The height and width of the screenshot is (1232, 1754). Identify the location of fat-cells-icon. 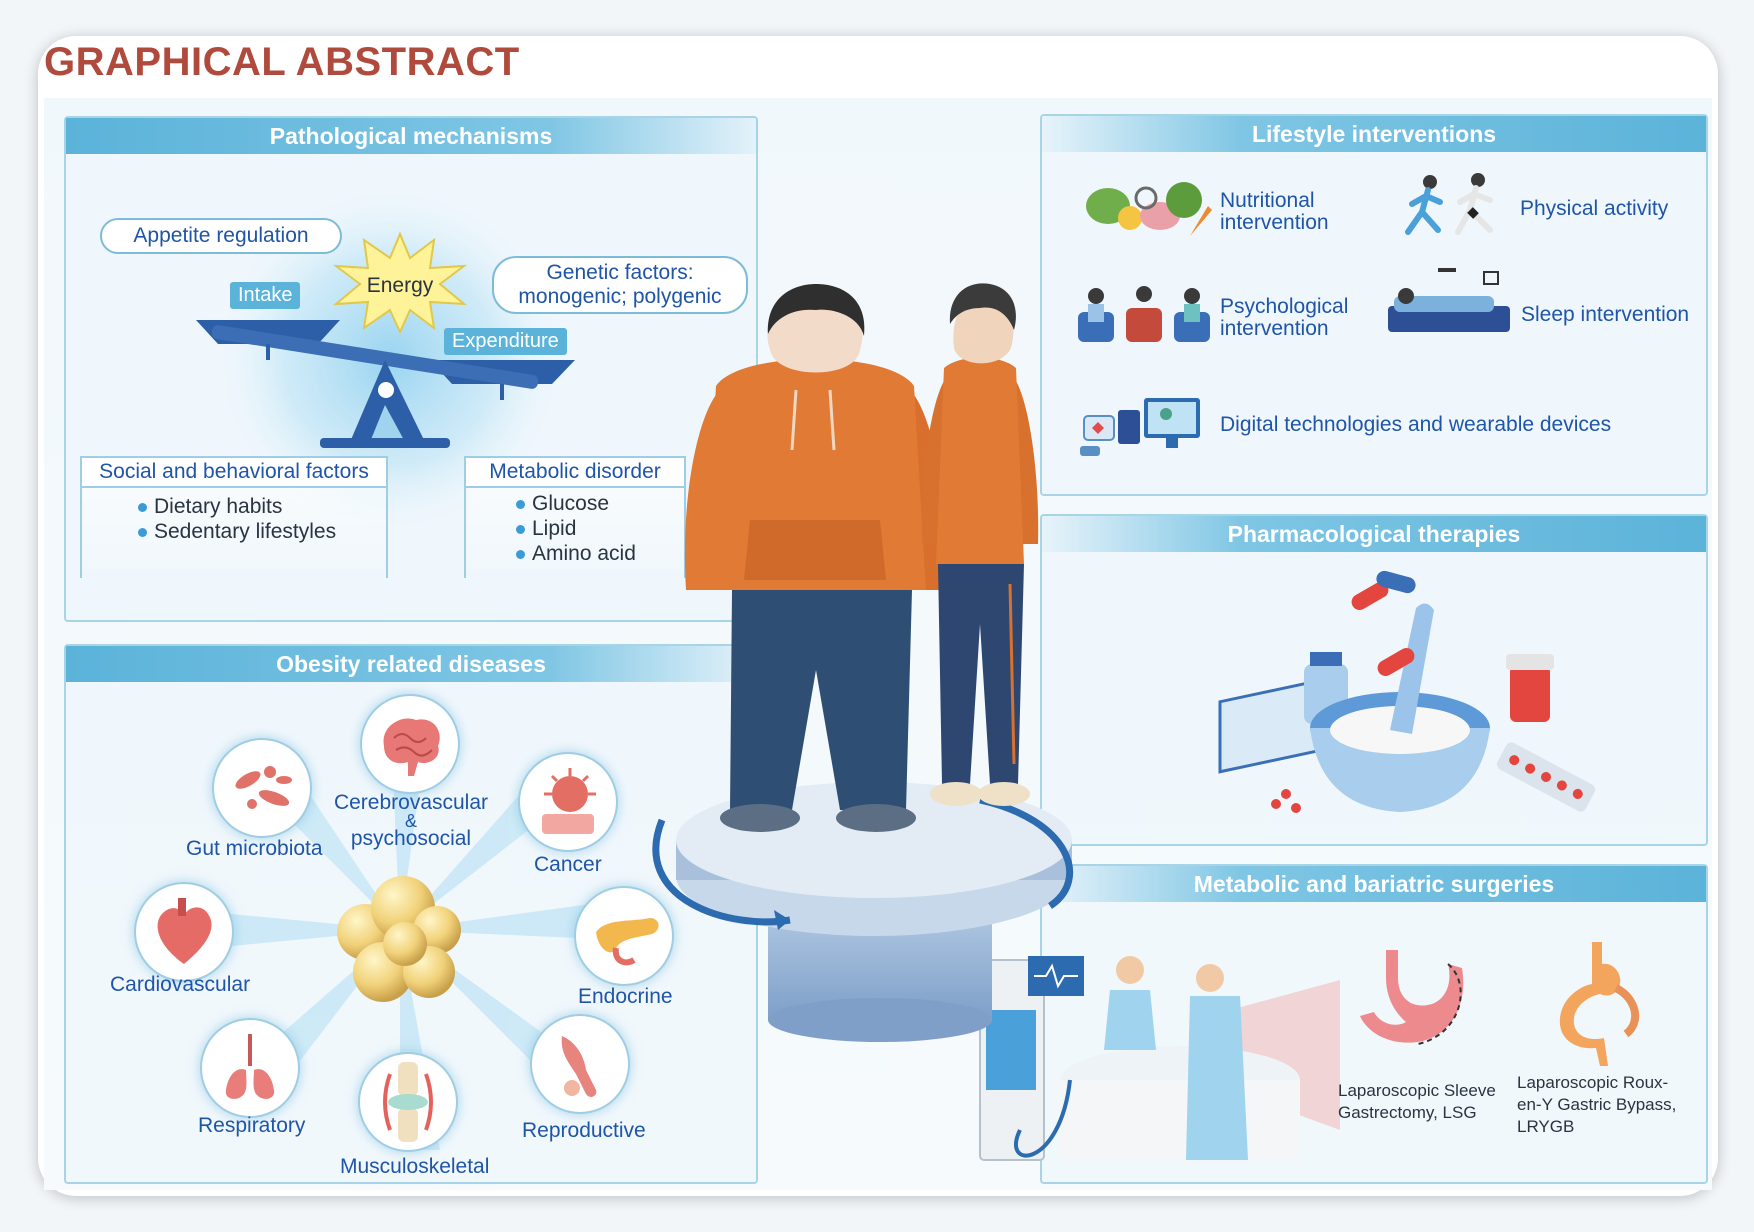
(399, 939).